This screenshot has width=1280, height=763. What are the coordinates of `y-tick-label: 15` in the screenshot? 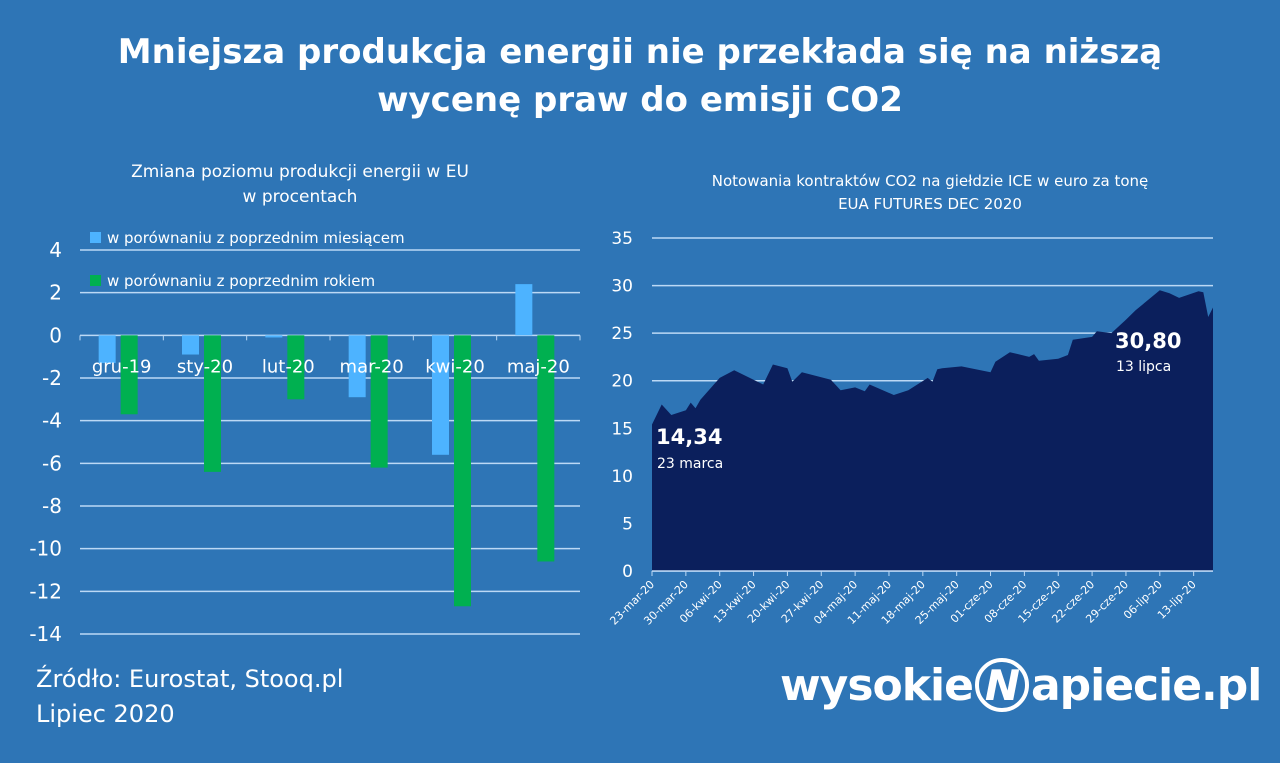 It's located at (622, 429).